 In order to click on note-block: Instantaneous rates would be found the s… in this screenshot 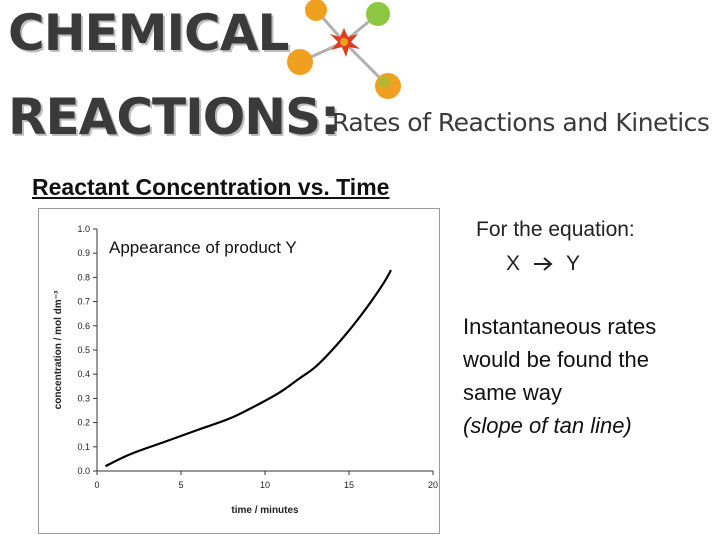, I will do `click(589, 376)`.